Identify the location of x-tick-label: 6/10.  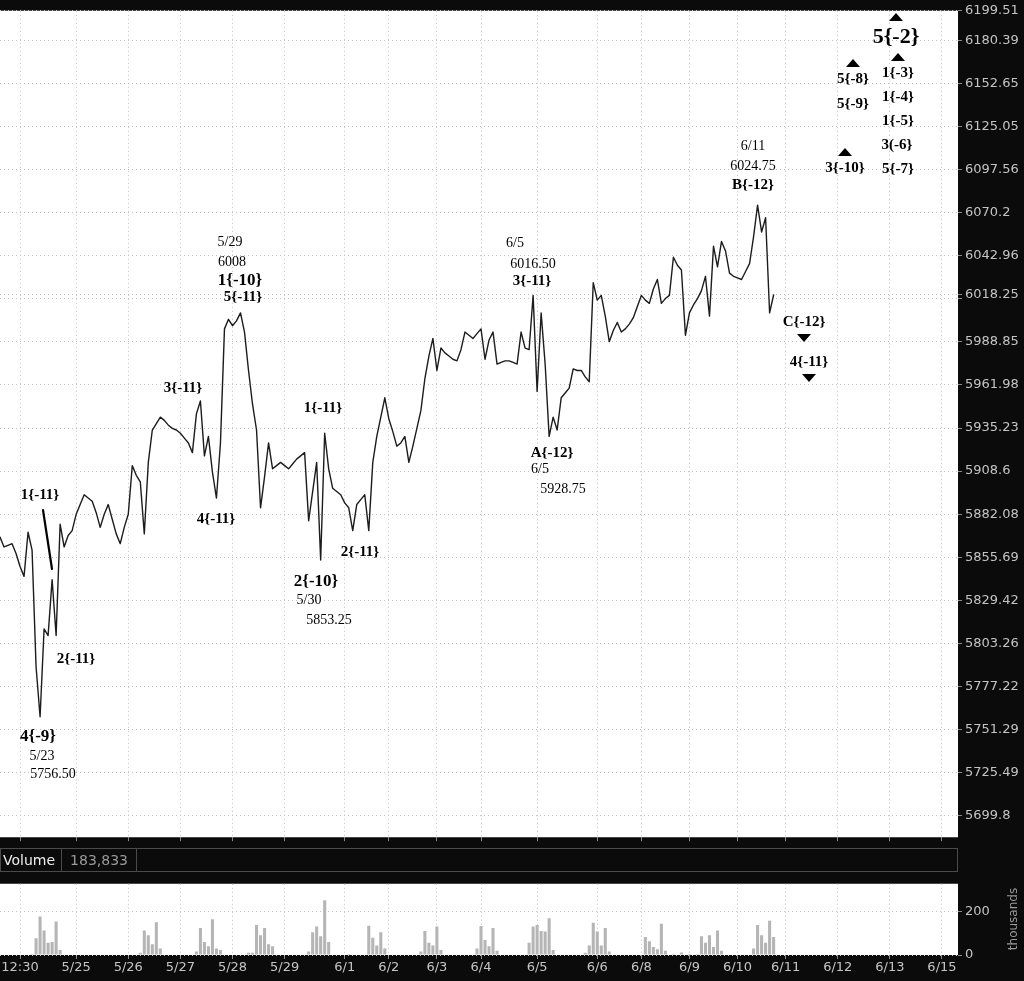
(737, 967).